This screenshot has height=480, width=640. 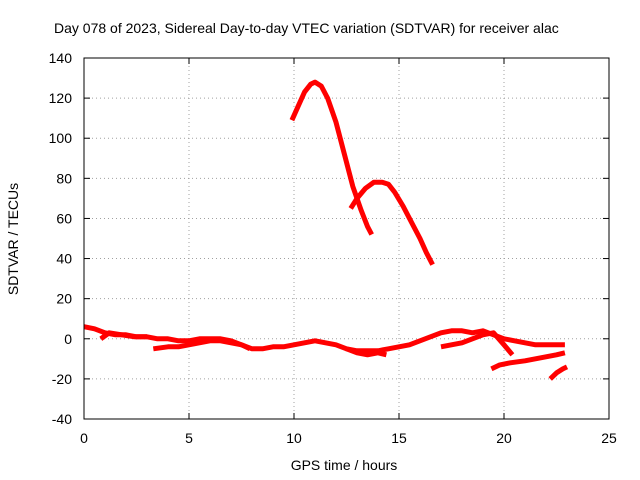 I want to click on y-tick-label: 80, so click(x=64, y=178).